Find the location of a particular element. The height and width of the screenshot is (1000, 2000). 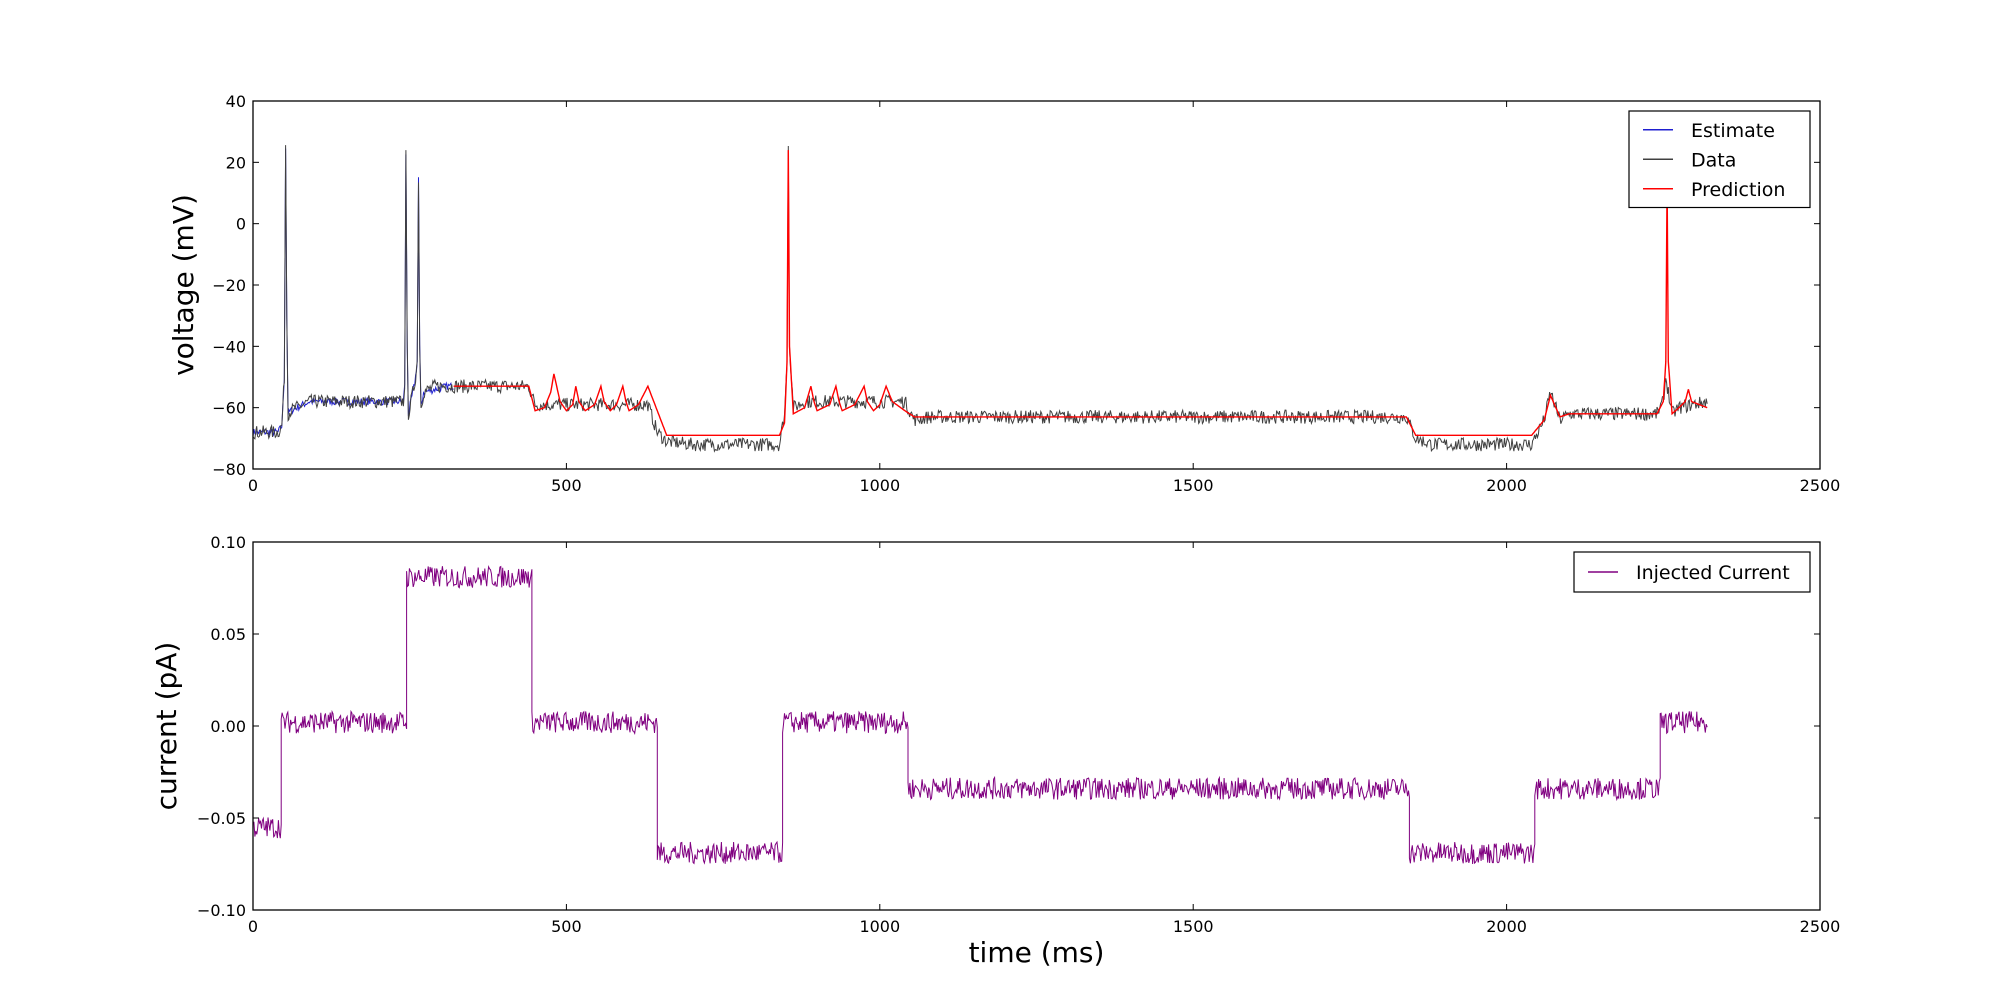

y-axis-label: current (pA) is located at coordinates (166, 726).